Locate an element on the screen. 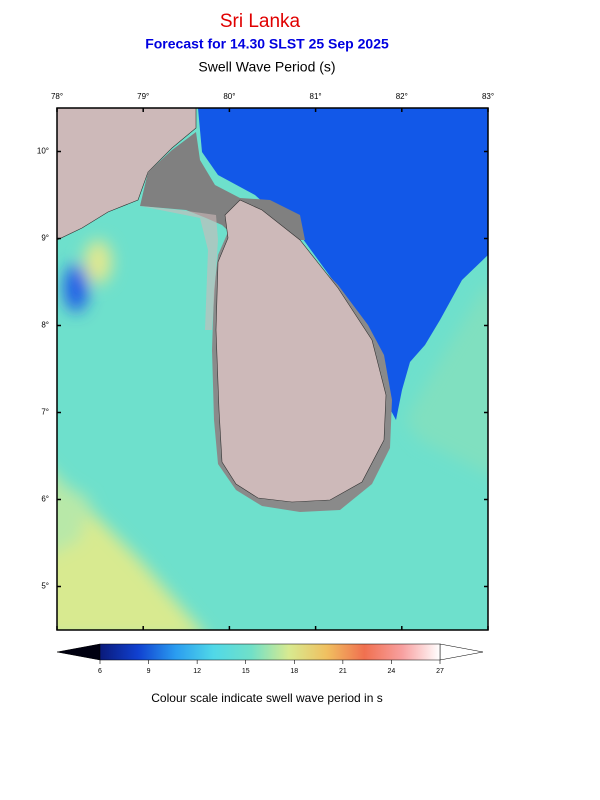  colorbar-label: 21 is located at coordinates (343, 671).